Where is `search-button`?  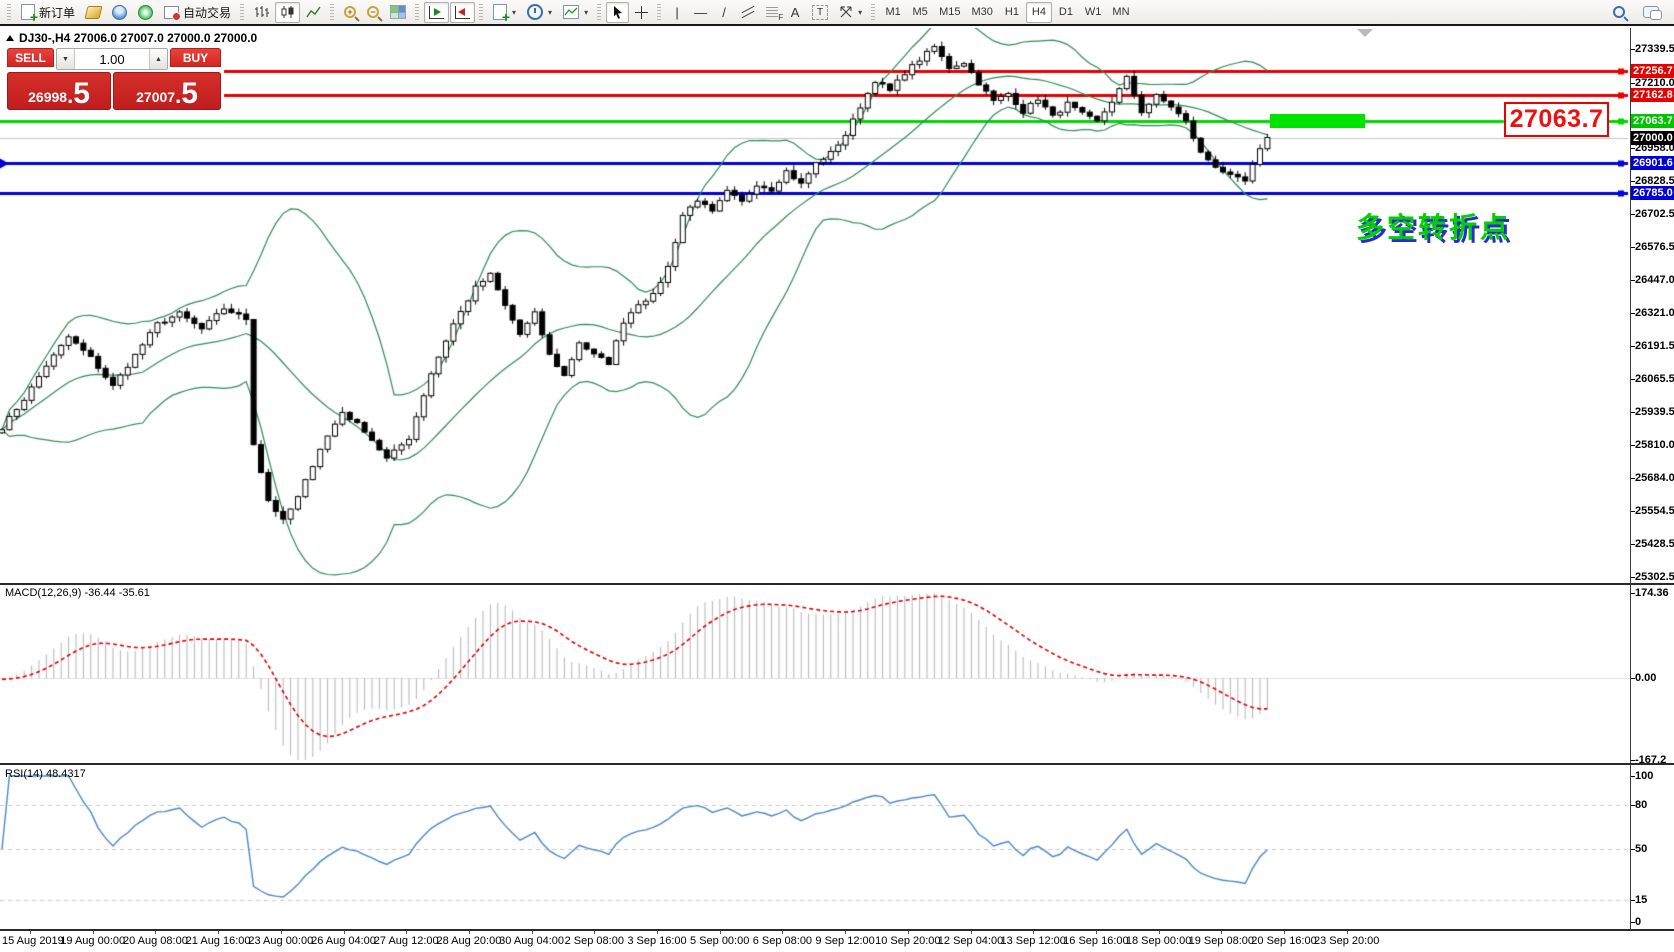
search-button is located at coordinates (1619, 12).